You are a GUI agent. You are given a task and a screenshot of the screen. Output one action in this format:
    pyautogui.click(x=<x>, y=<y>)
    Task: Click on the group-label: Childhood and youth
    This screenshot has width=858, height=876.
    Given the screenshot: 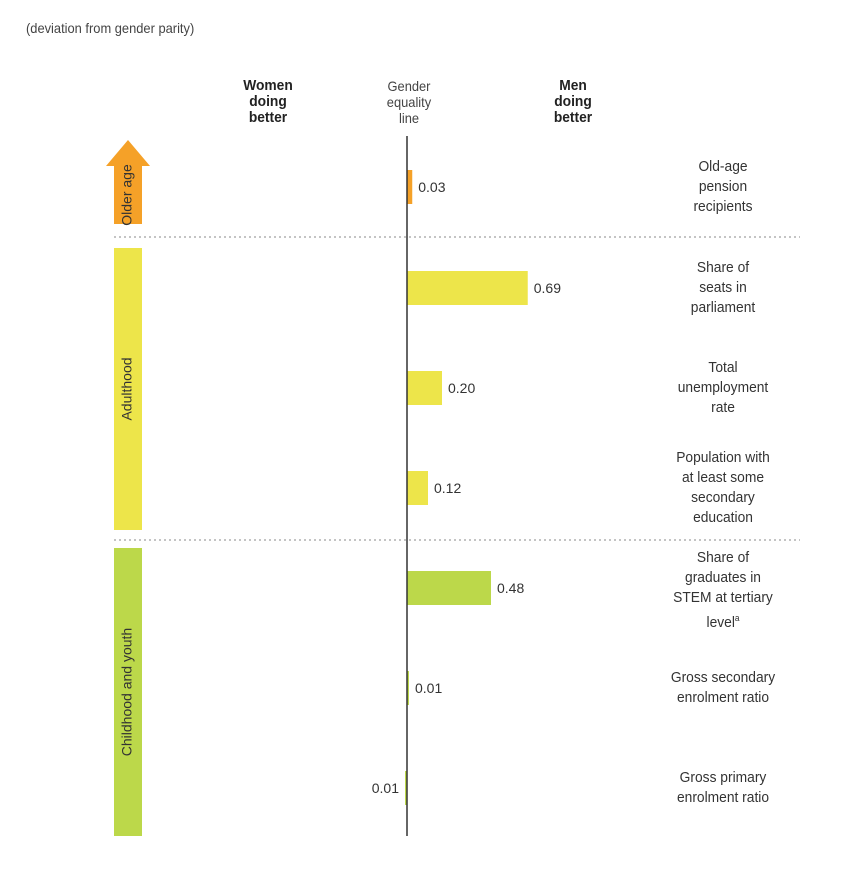 What is the action you would take?
    pyautogui.click(x=127, y=692)
    